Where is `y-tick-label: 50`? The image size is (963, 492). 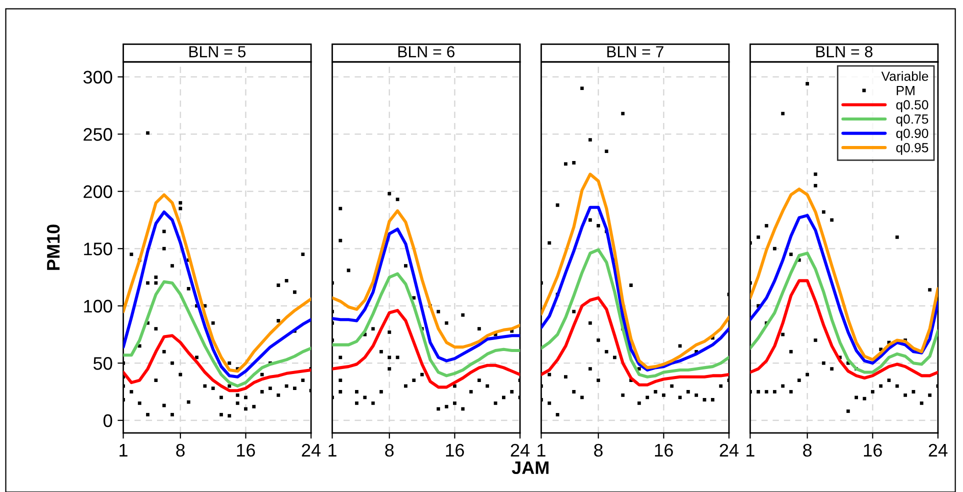 y-tick-label: 50 is located at coordinates (102, 363).